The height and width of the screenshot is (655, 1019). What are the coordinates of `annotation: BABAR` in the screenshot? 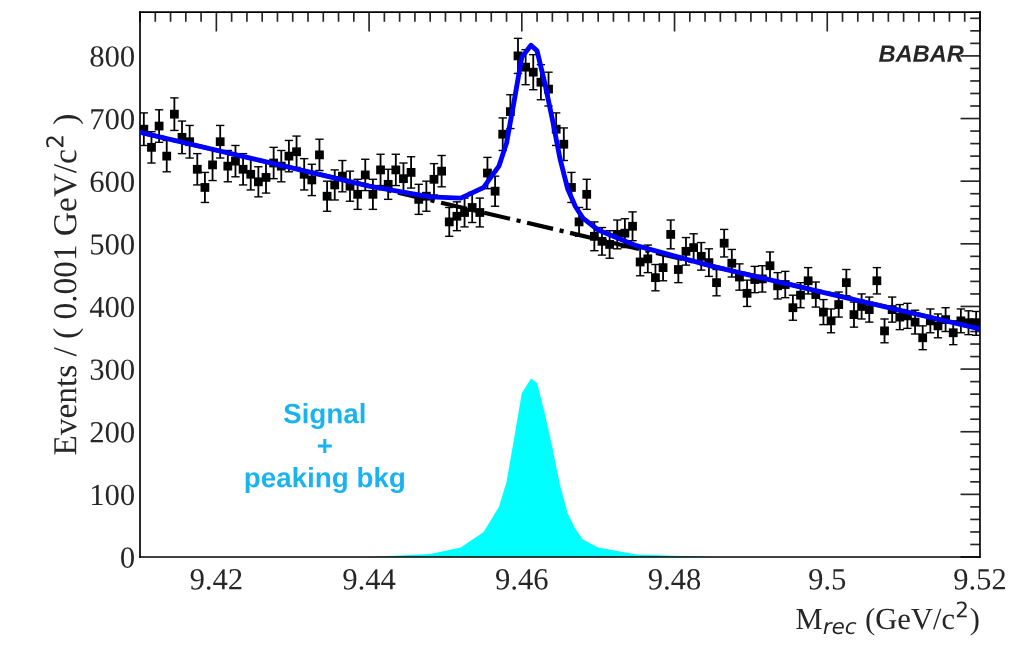 It's located at (921, 53).